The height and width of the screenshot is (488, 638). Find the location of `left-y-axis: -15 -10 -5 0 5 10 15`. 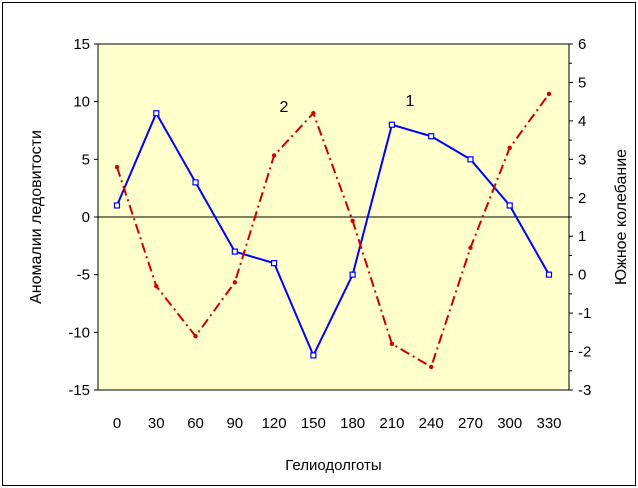

left-y-axis: -15 -10 -5 0 5 10 15 is located at coordinates (83, 217).